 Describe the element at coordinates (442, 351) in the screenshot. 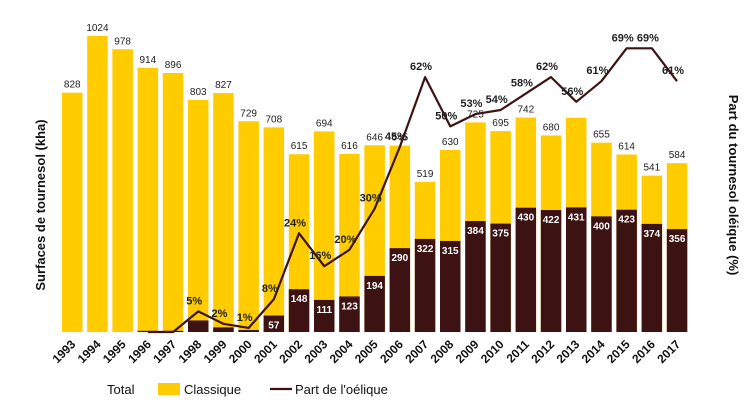

I see `x-tick-2008: 2008` at that location.